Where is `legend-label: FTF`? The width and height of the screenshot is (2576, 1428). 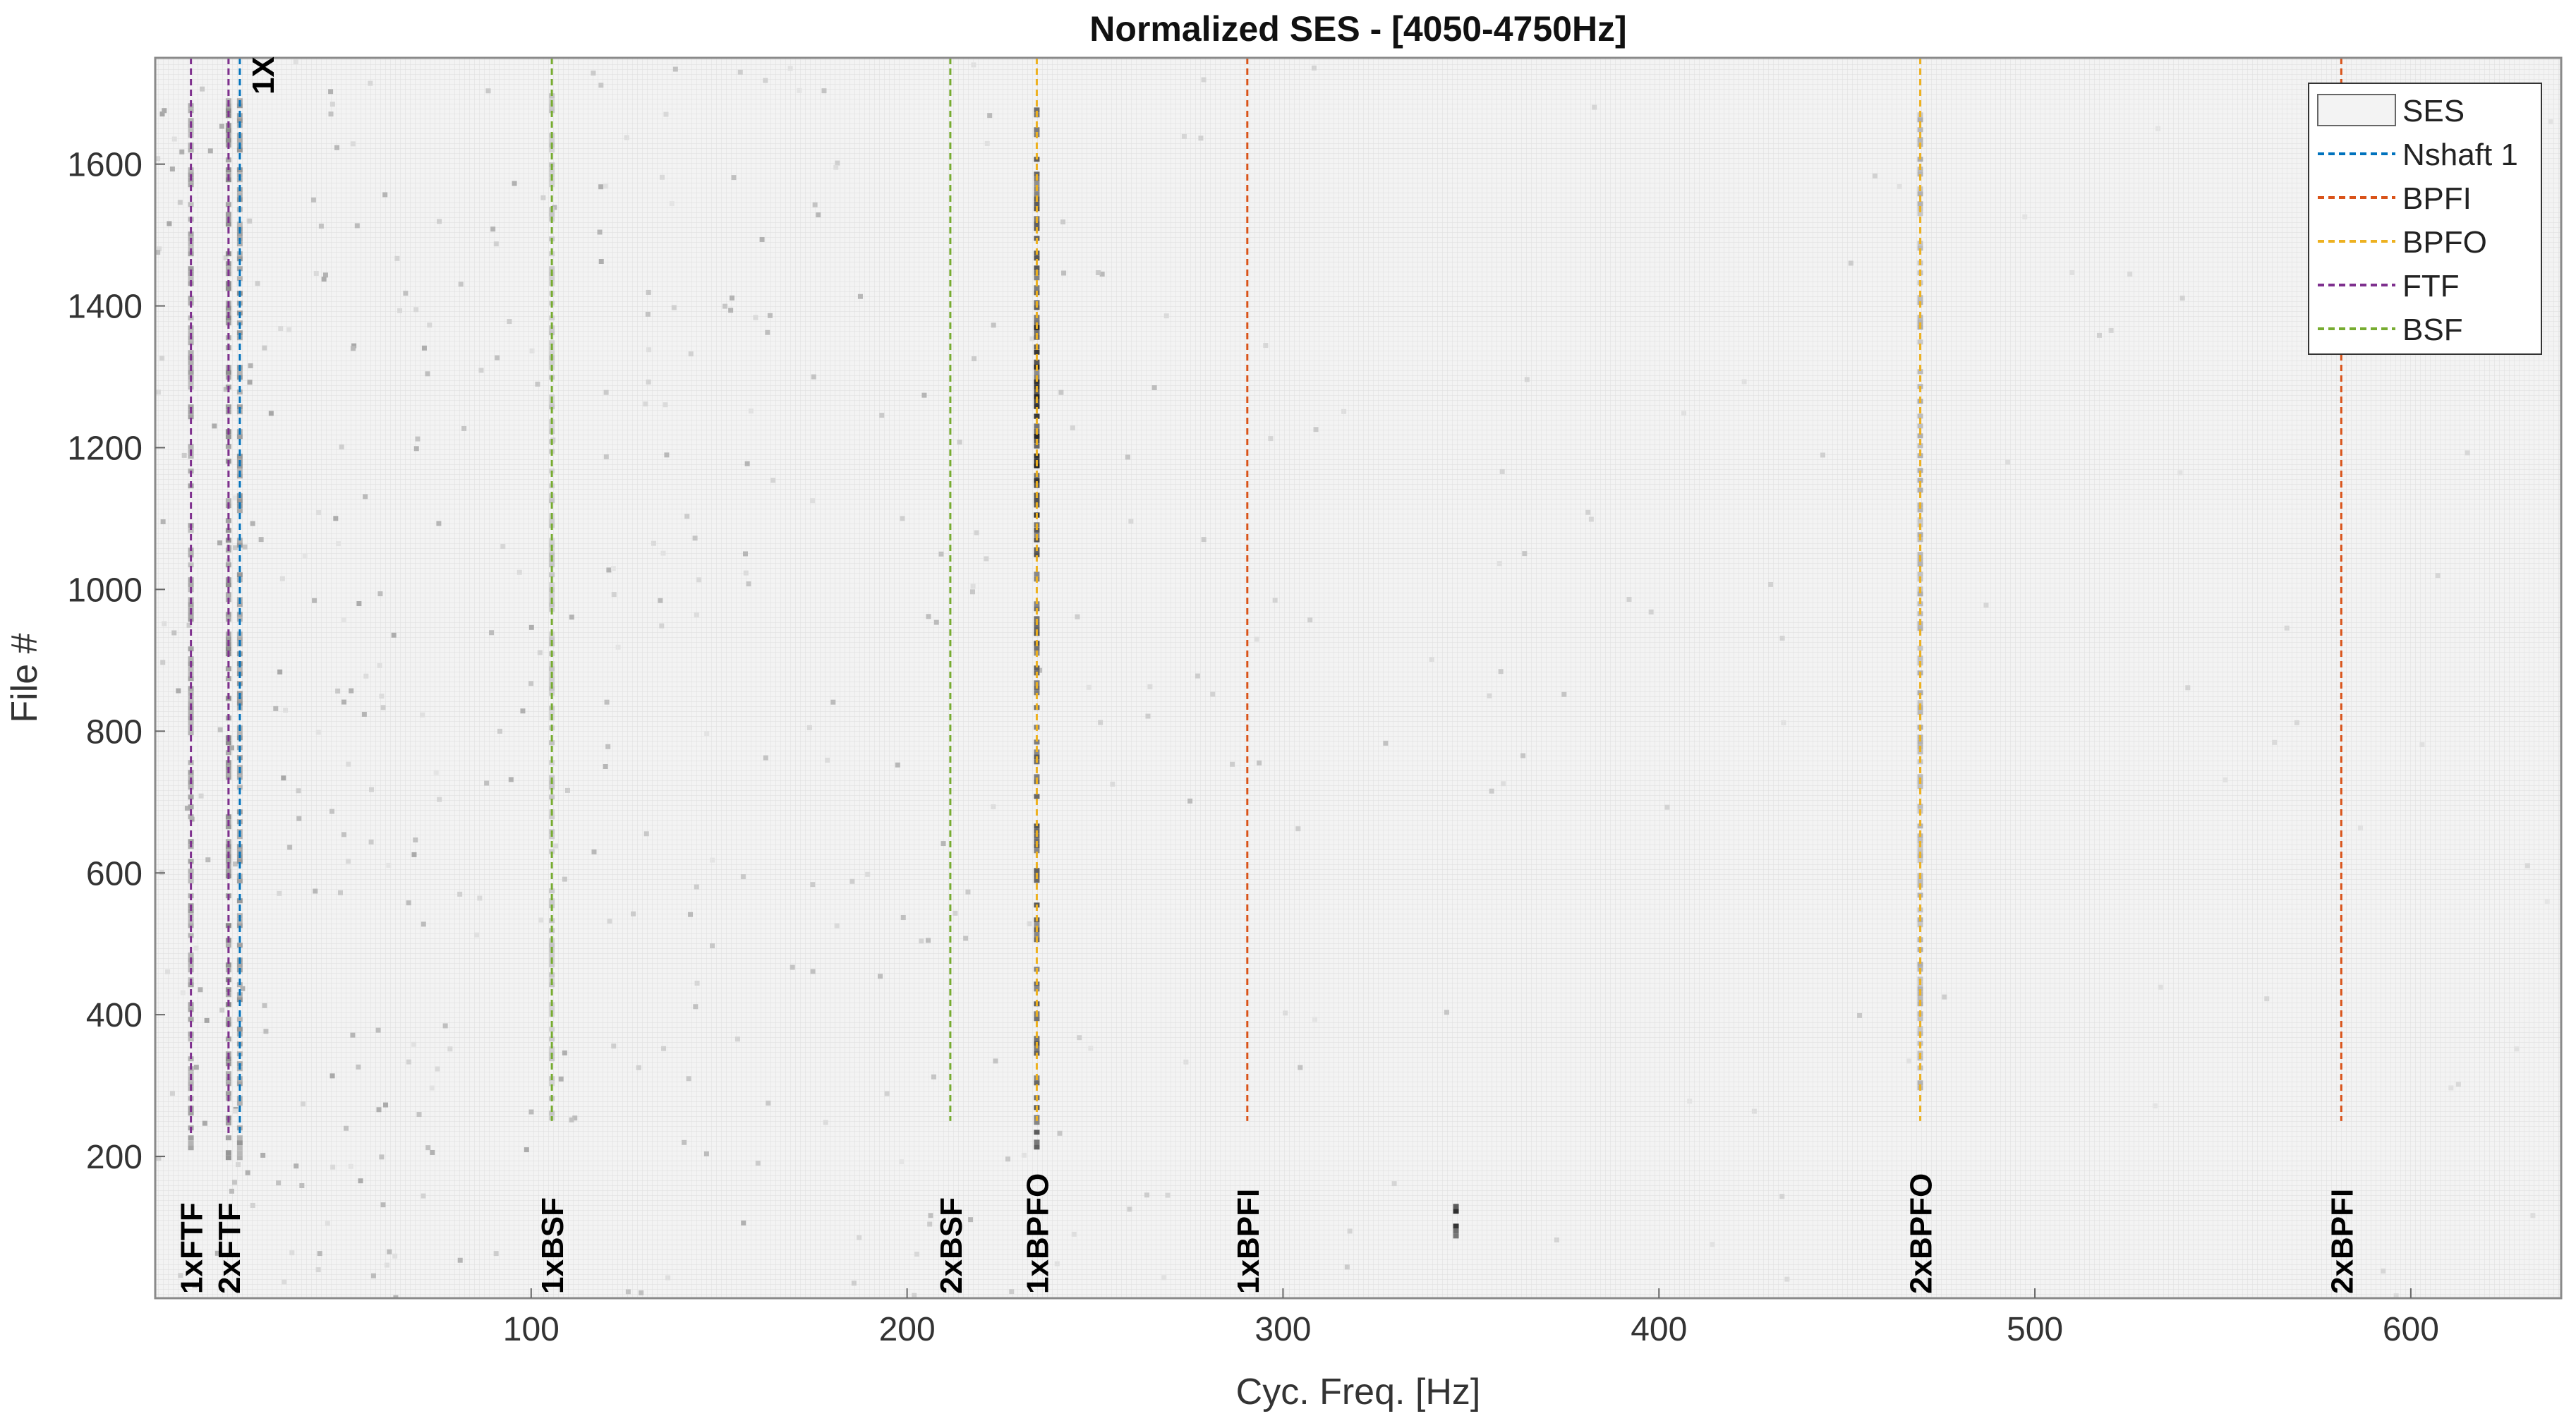
legend-label: FTF is located at coordinates (2431, 286).